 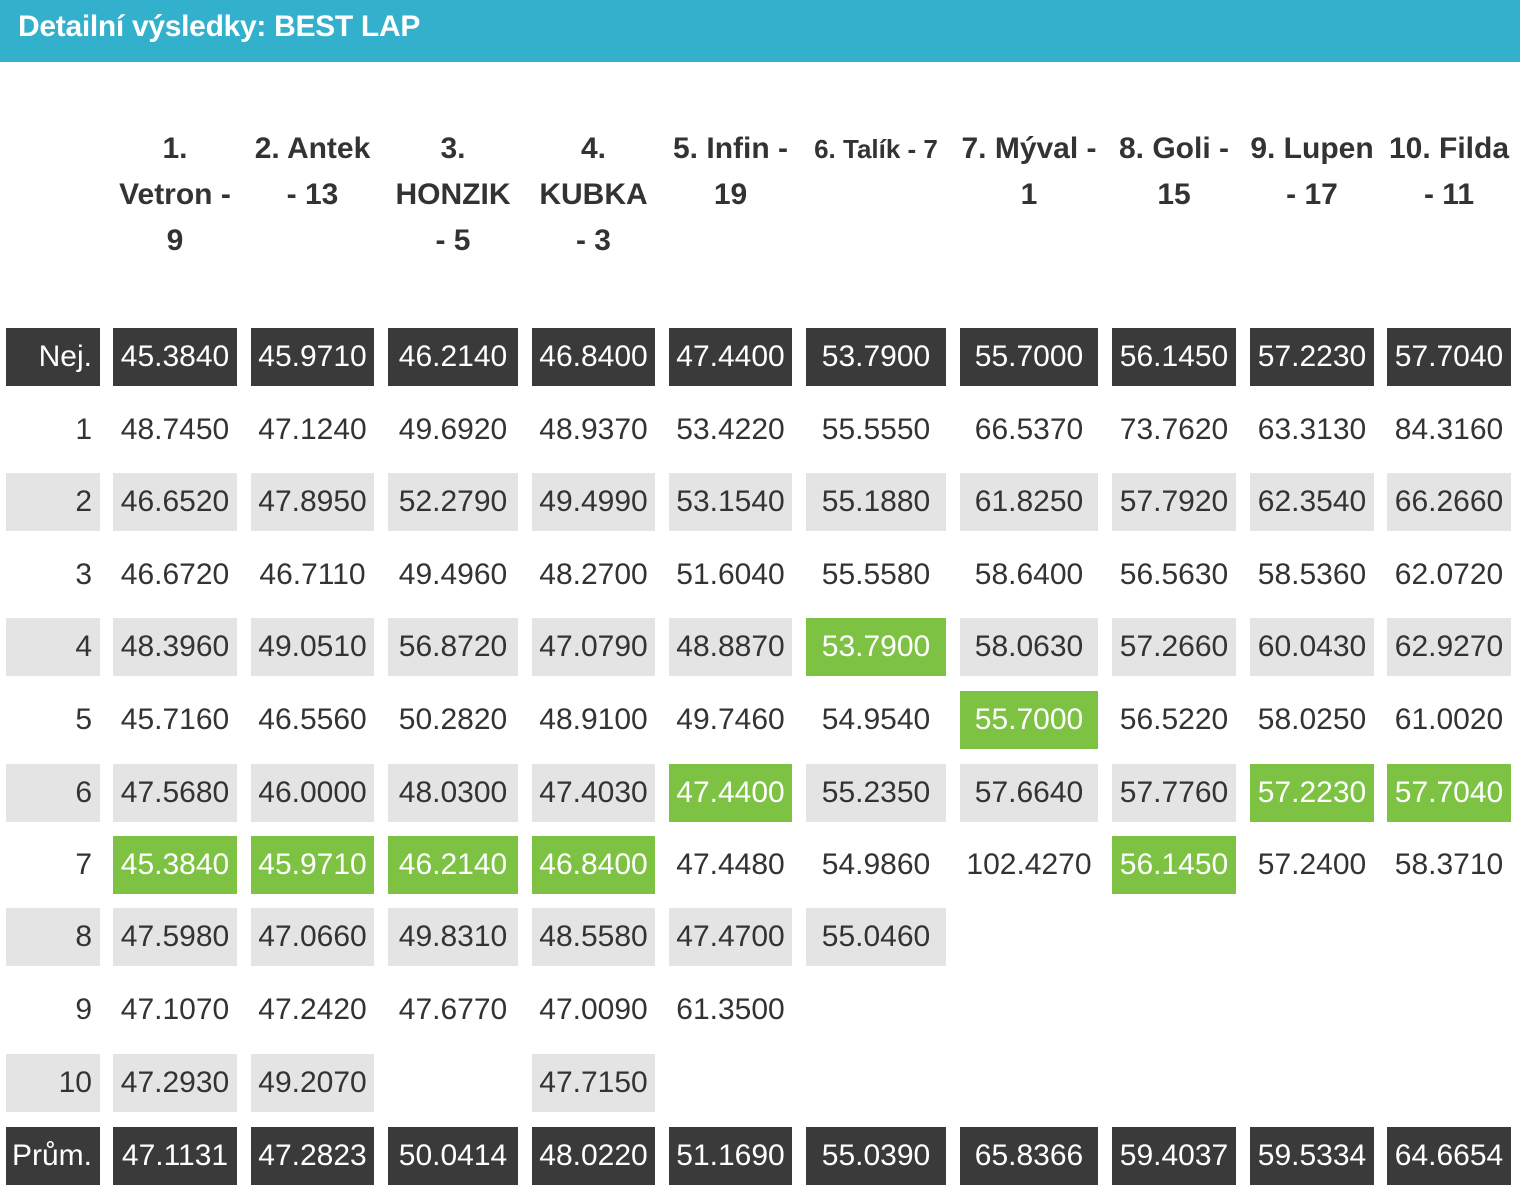 What do you see at coordinates (1312, 647) in the screenshot?
I see `lap-time-cell: 60.0430` at bounding box center [1312, 647].